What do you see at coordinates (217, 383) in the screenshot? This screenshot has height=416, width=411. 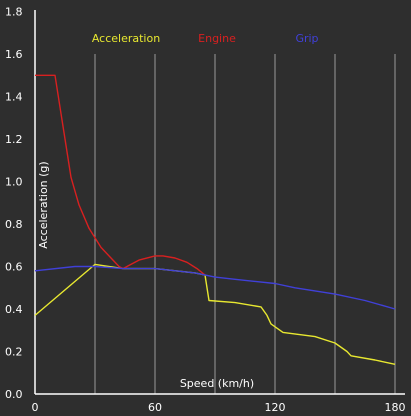 I see `x-axis-title: Speed (km/h)` at bounding box center [217, 383].